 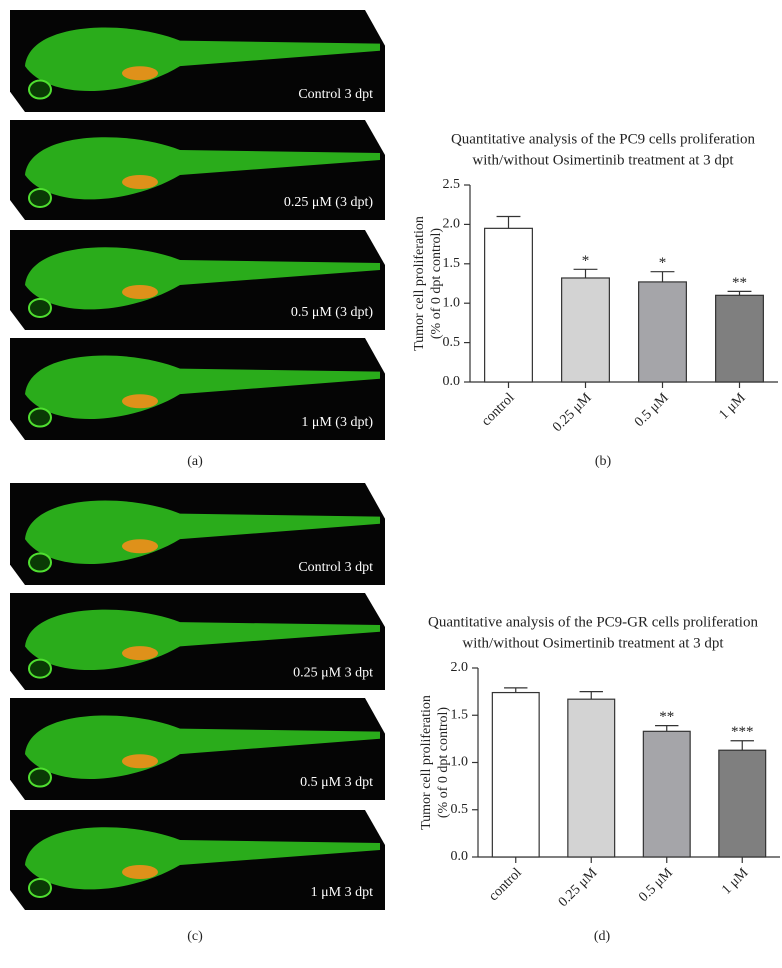 I want to click on fish-image: 0.25 μM 3 dpt, so click(x=197, y=641).